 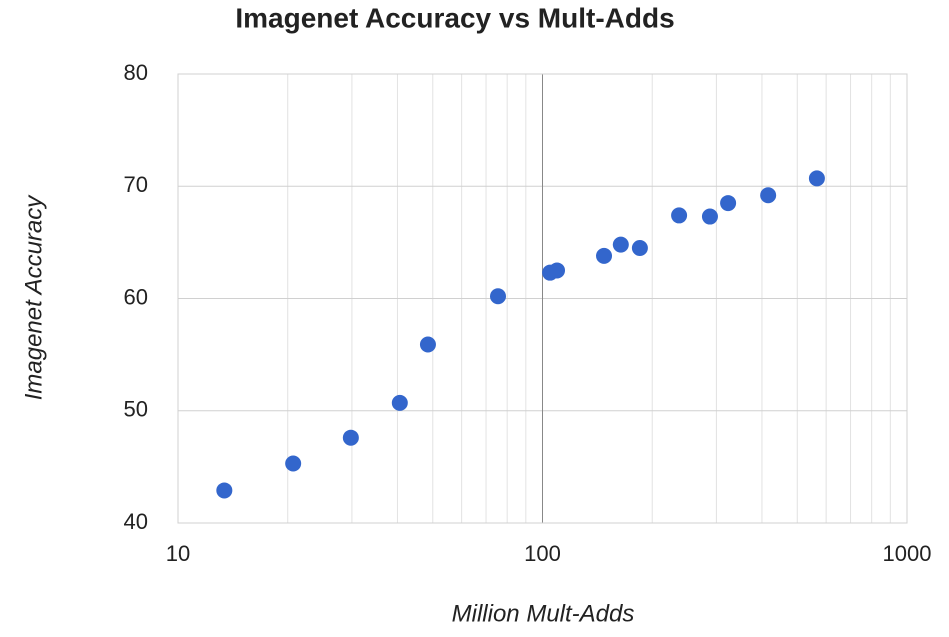 What do you see at coordinates (136, 409) in the screenshot?
I see `y-tick-label: 50` at bounding box center [136, 409].